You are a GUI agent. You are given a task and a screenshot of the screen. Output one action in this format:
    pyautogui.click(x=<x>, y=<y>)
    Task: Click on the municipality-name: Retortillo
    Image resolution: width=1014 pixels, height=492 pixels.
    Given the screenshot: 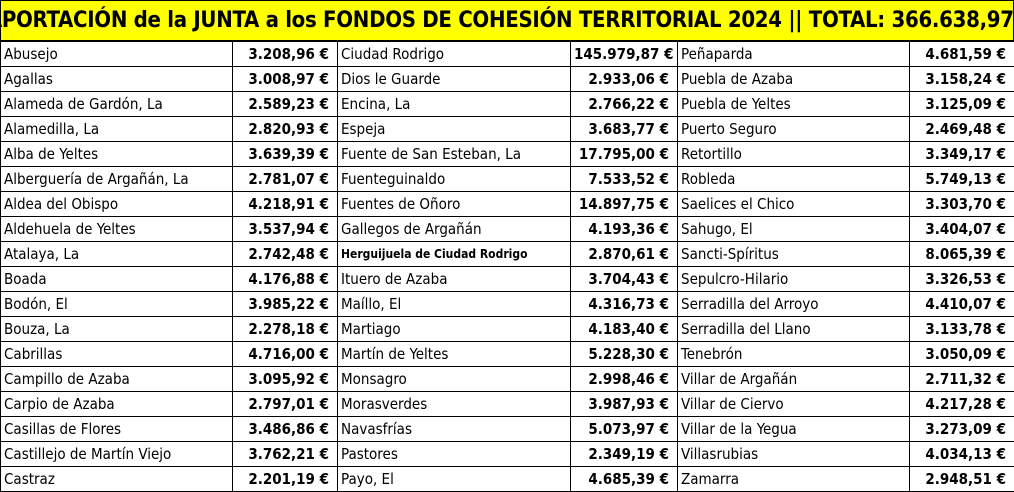 What is the action you would take?
    pyautogui.click(x=793, y=154)
    